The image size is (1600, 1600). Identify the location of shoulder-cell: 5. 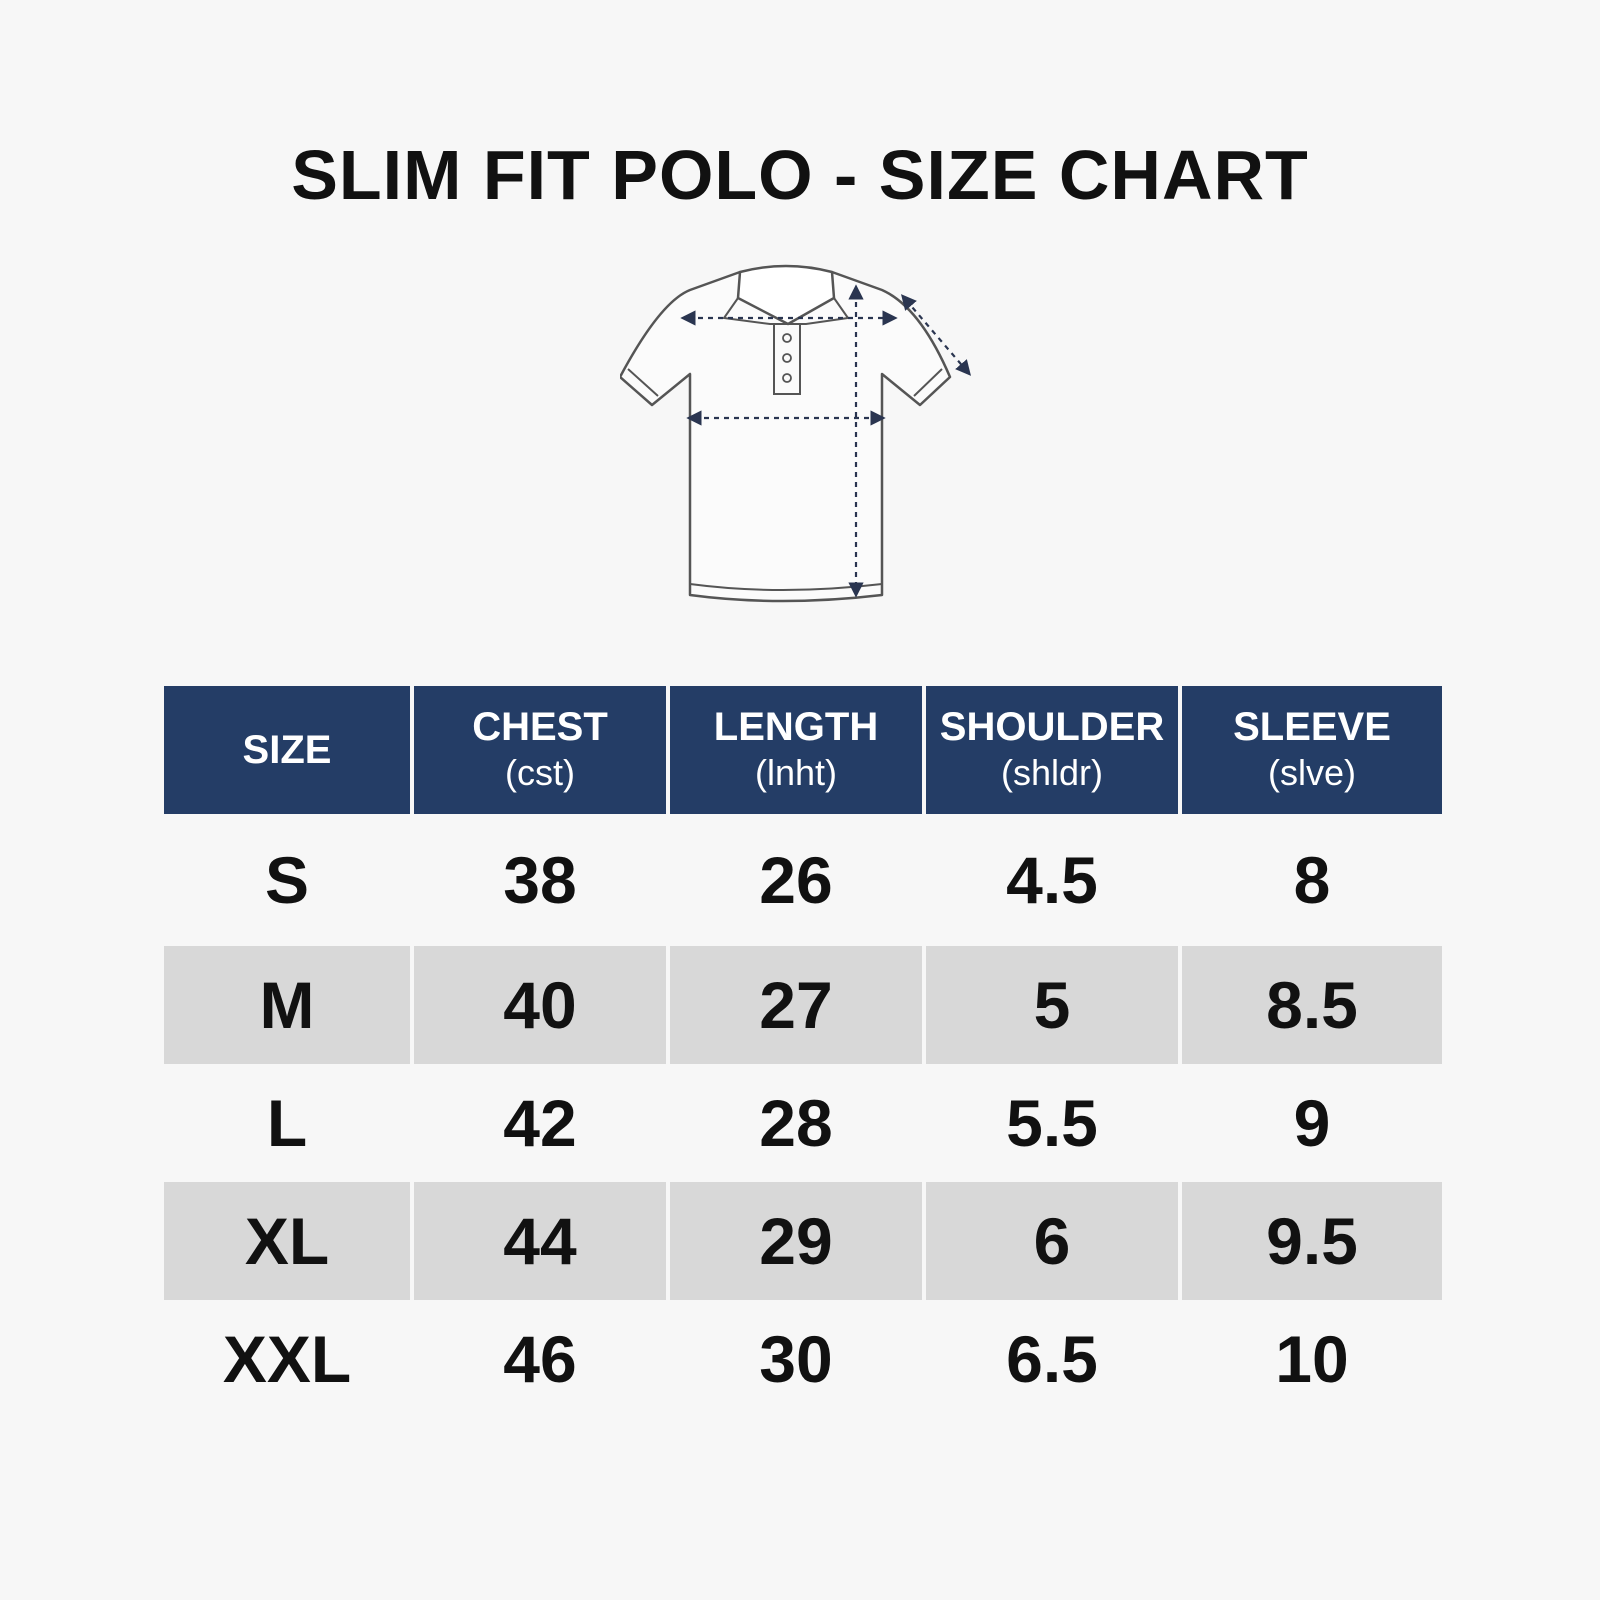
(1052, 1005).